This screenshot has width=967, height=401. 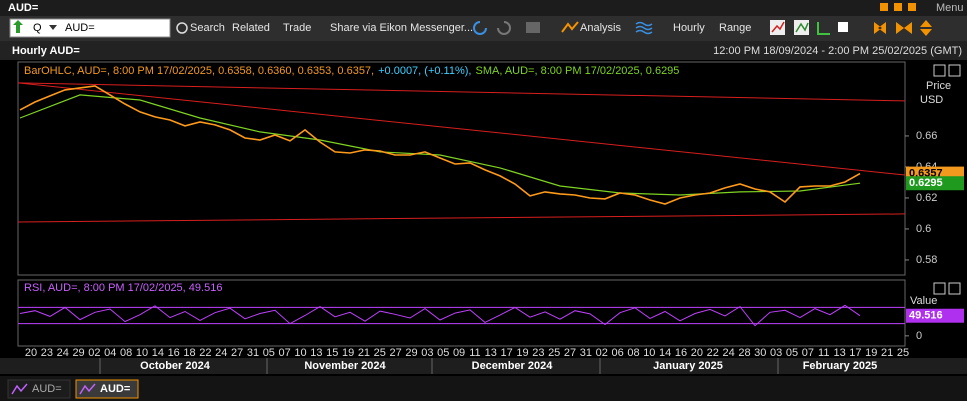 What do you see at coordinates (760, 353) in the screenshot?
I see `x-tick-label: 30` at bounding box center [760, 353].